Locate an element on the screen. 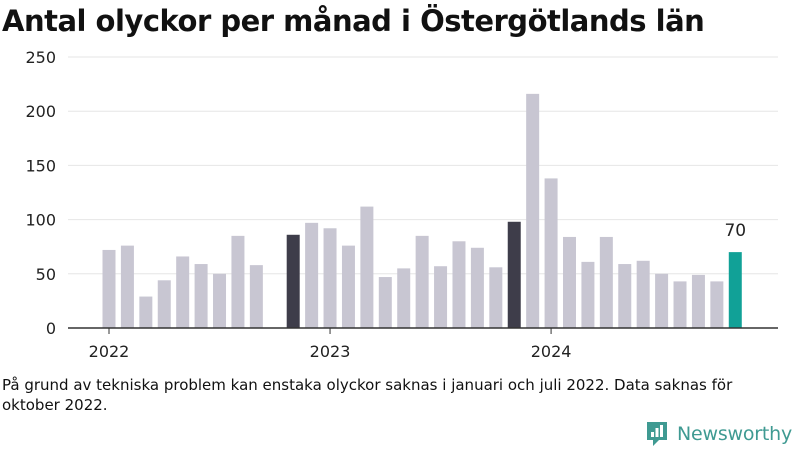  x-tick-label: 2023 is located at coordinates (330, 351).